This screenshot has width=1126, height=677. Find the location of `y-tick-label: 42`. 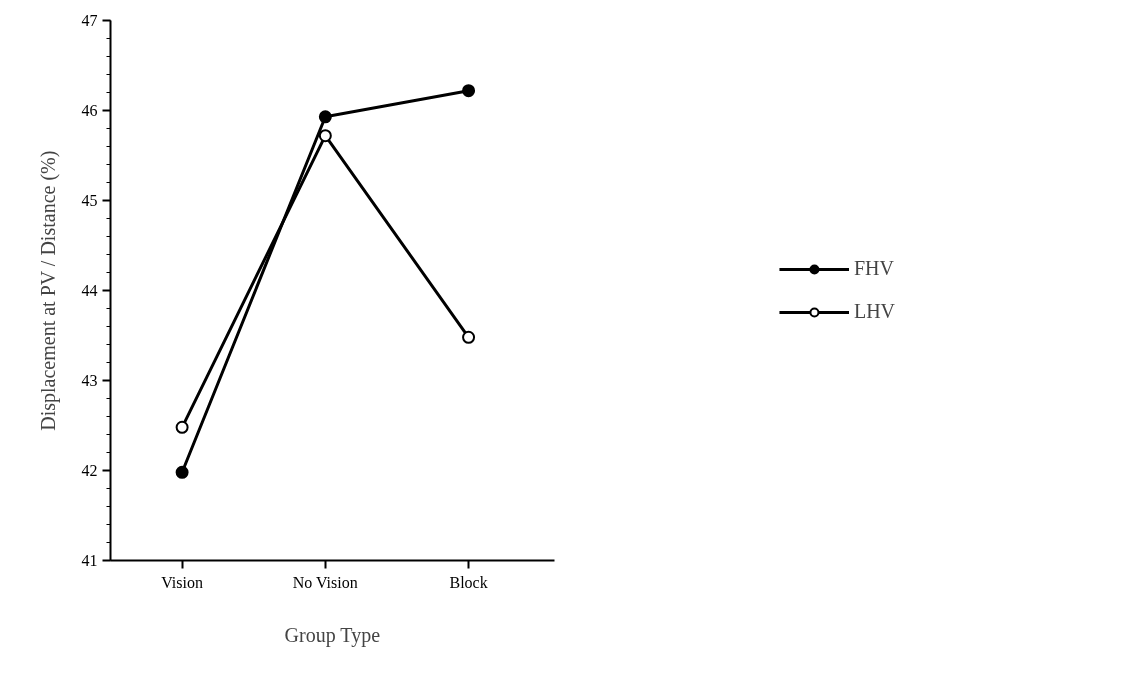

y-tick-label: 42 is located at coordinates (89, 470).